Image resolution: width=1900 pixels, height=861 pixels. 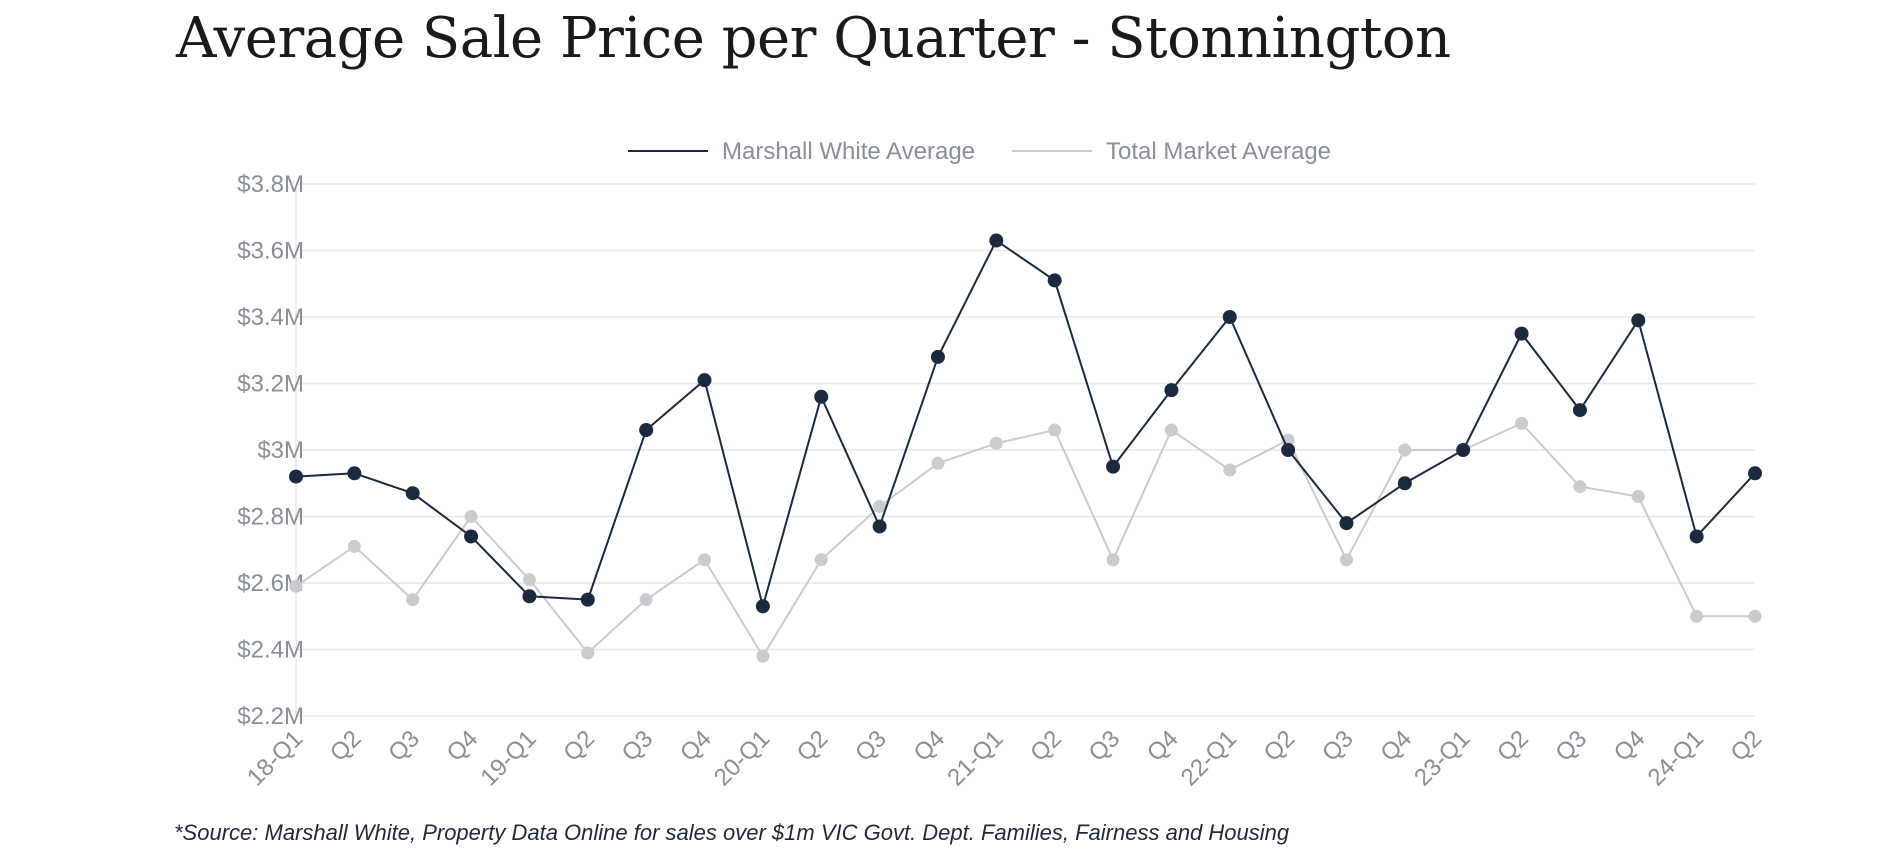 What do you see at coordinates (1209, 758) in the screenshot?
I see `x-tick-label: 22-Q1` at bounding box center [1209, 758].